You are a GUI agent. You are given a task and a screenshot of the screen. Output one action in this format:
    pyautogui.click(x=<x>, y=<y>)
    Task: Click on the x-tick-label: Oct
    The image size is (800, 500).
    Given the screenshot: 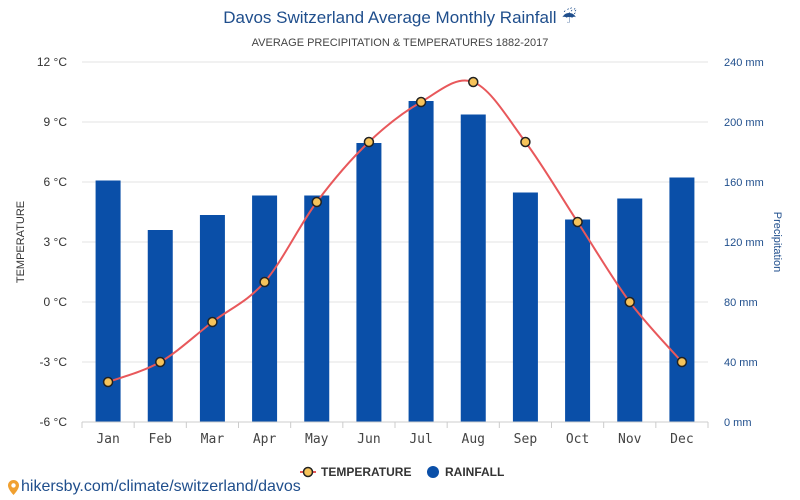 What is the action you would take?
    pyautogui.click(x=577, y=439)
    